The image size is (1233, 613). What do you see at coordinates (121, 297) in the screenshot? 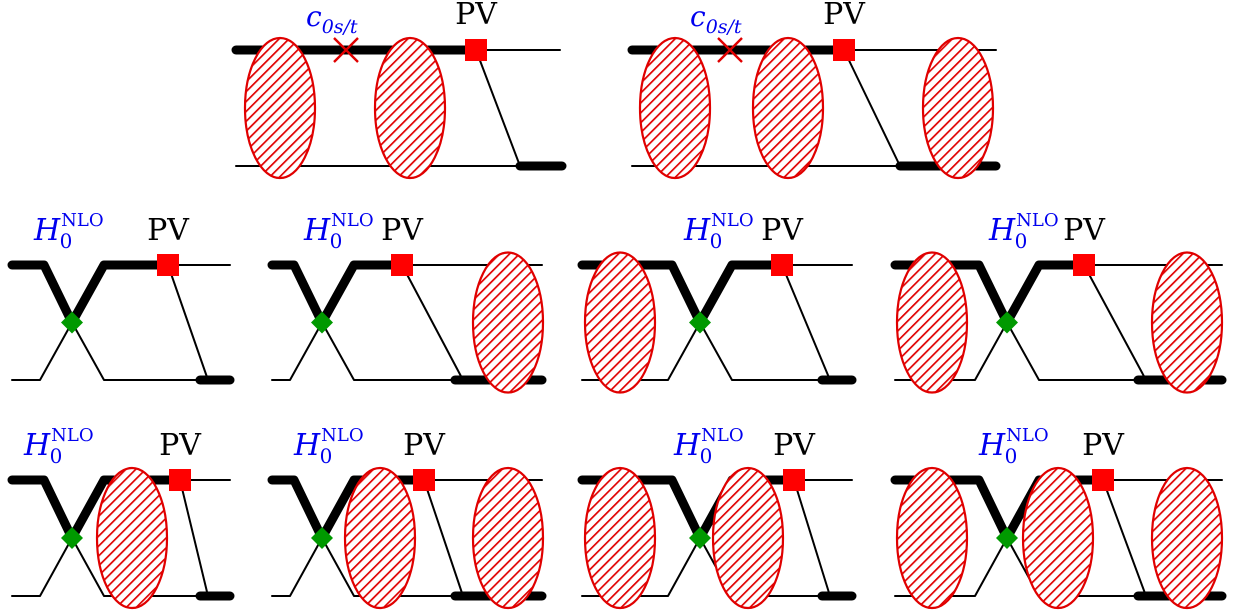
I see `diagram-2-1: PV HNLO 0` at bounding box center [121, 297].